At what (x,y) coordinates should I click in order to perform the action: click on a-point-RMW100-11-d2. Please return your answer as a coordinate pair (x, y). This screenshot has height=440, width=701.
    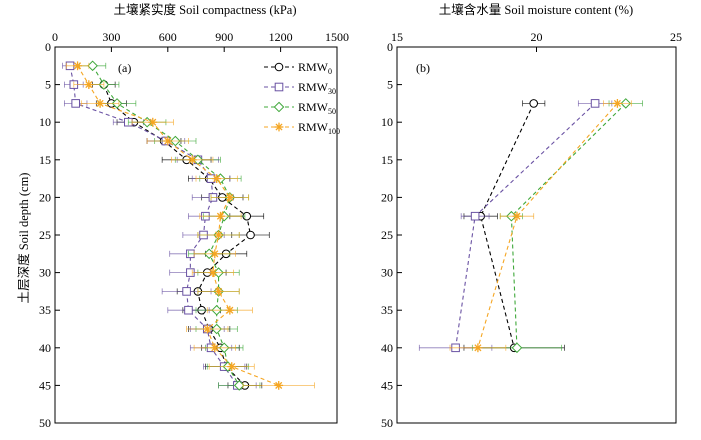
    Looking at the image, I should click on (213, 273).